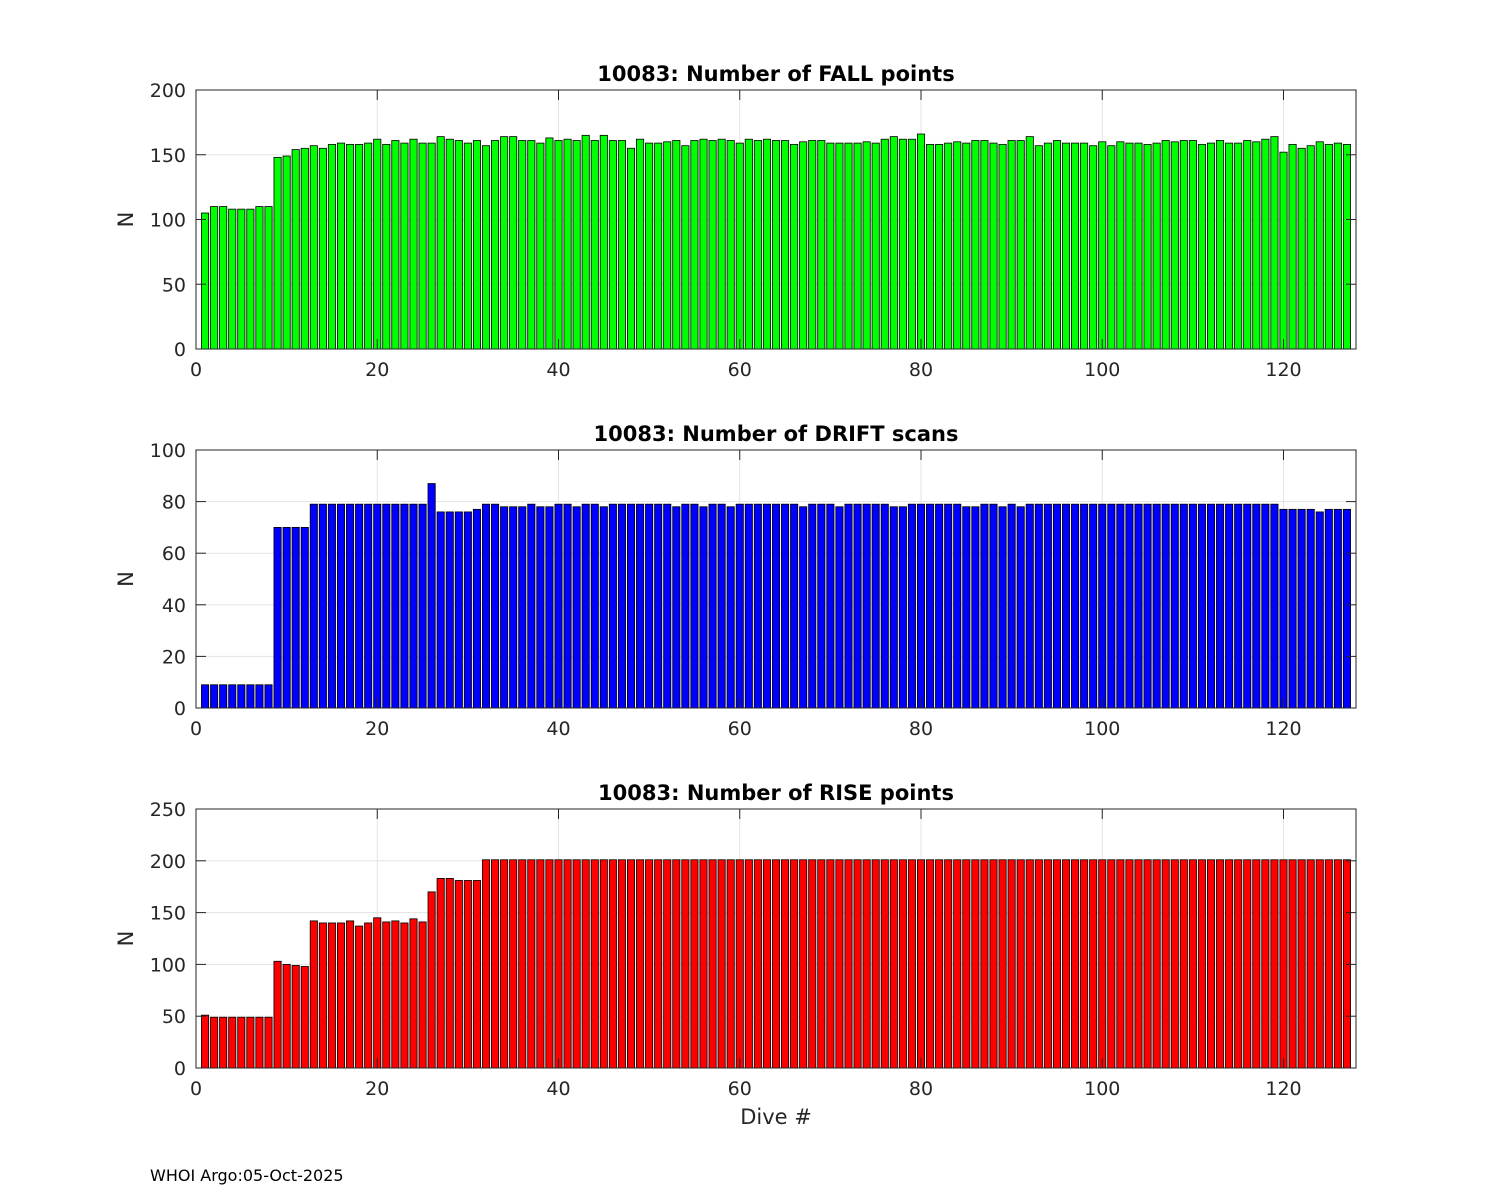 The image size is (1500, 1200). What do you see at coordinates (1102, 729) in the screenshot?
I see `x-tick-label: 100` at bounding box center [1102, 729].